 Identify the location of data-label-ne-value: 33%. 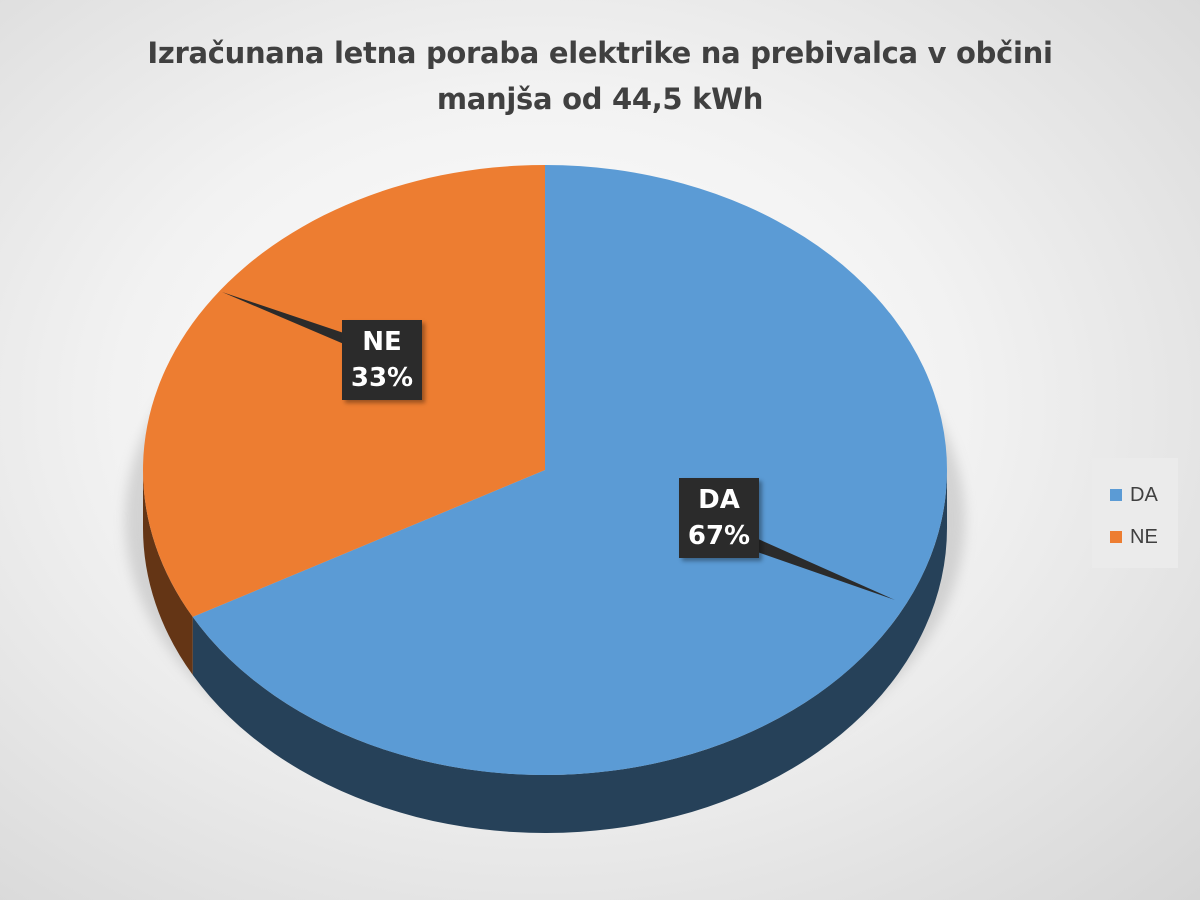
(382, 378).